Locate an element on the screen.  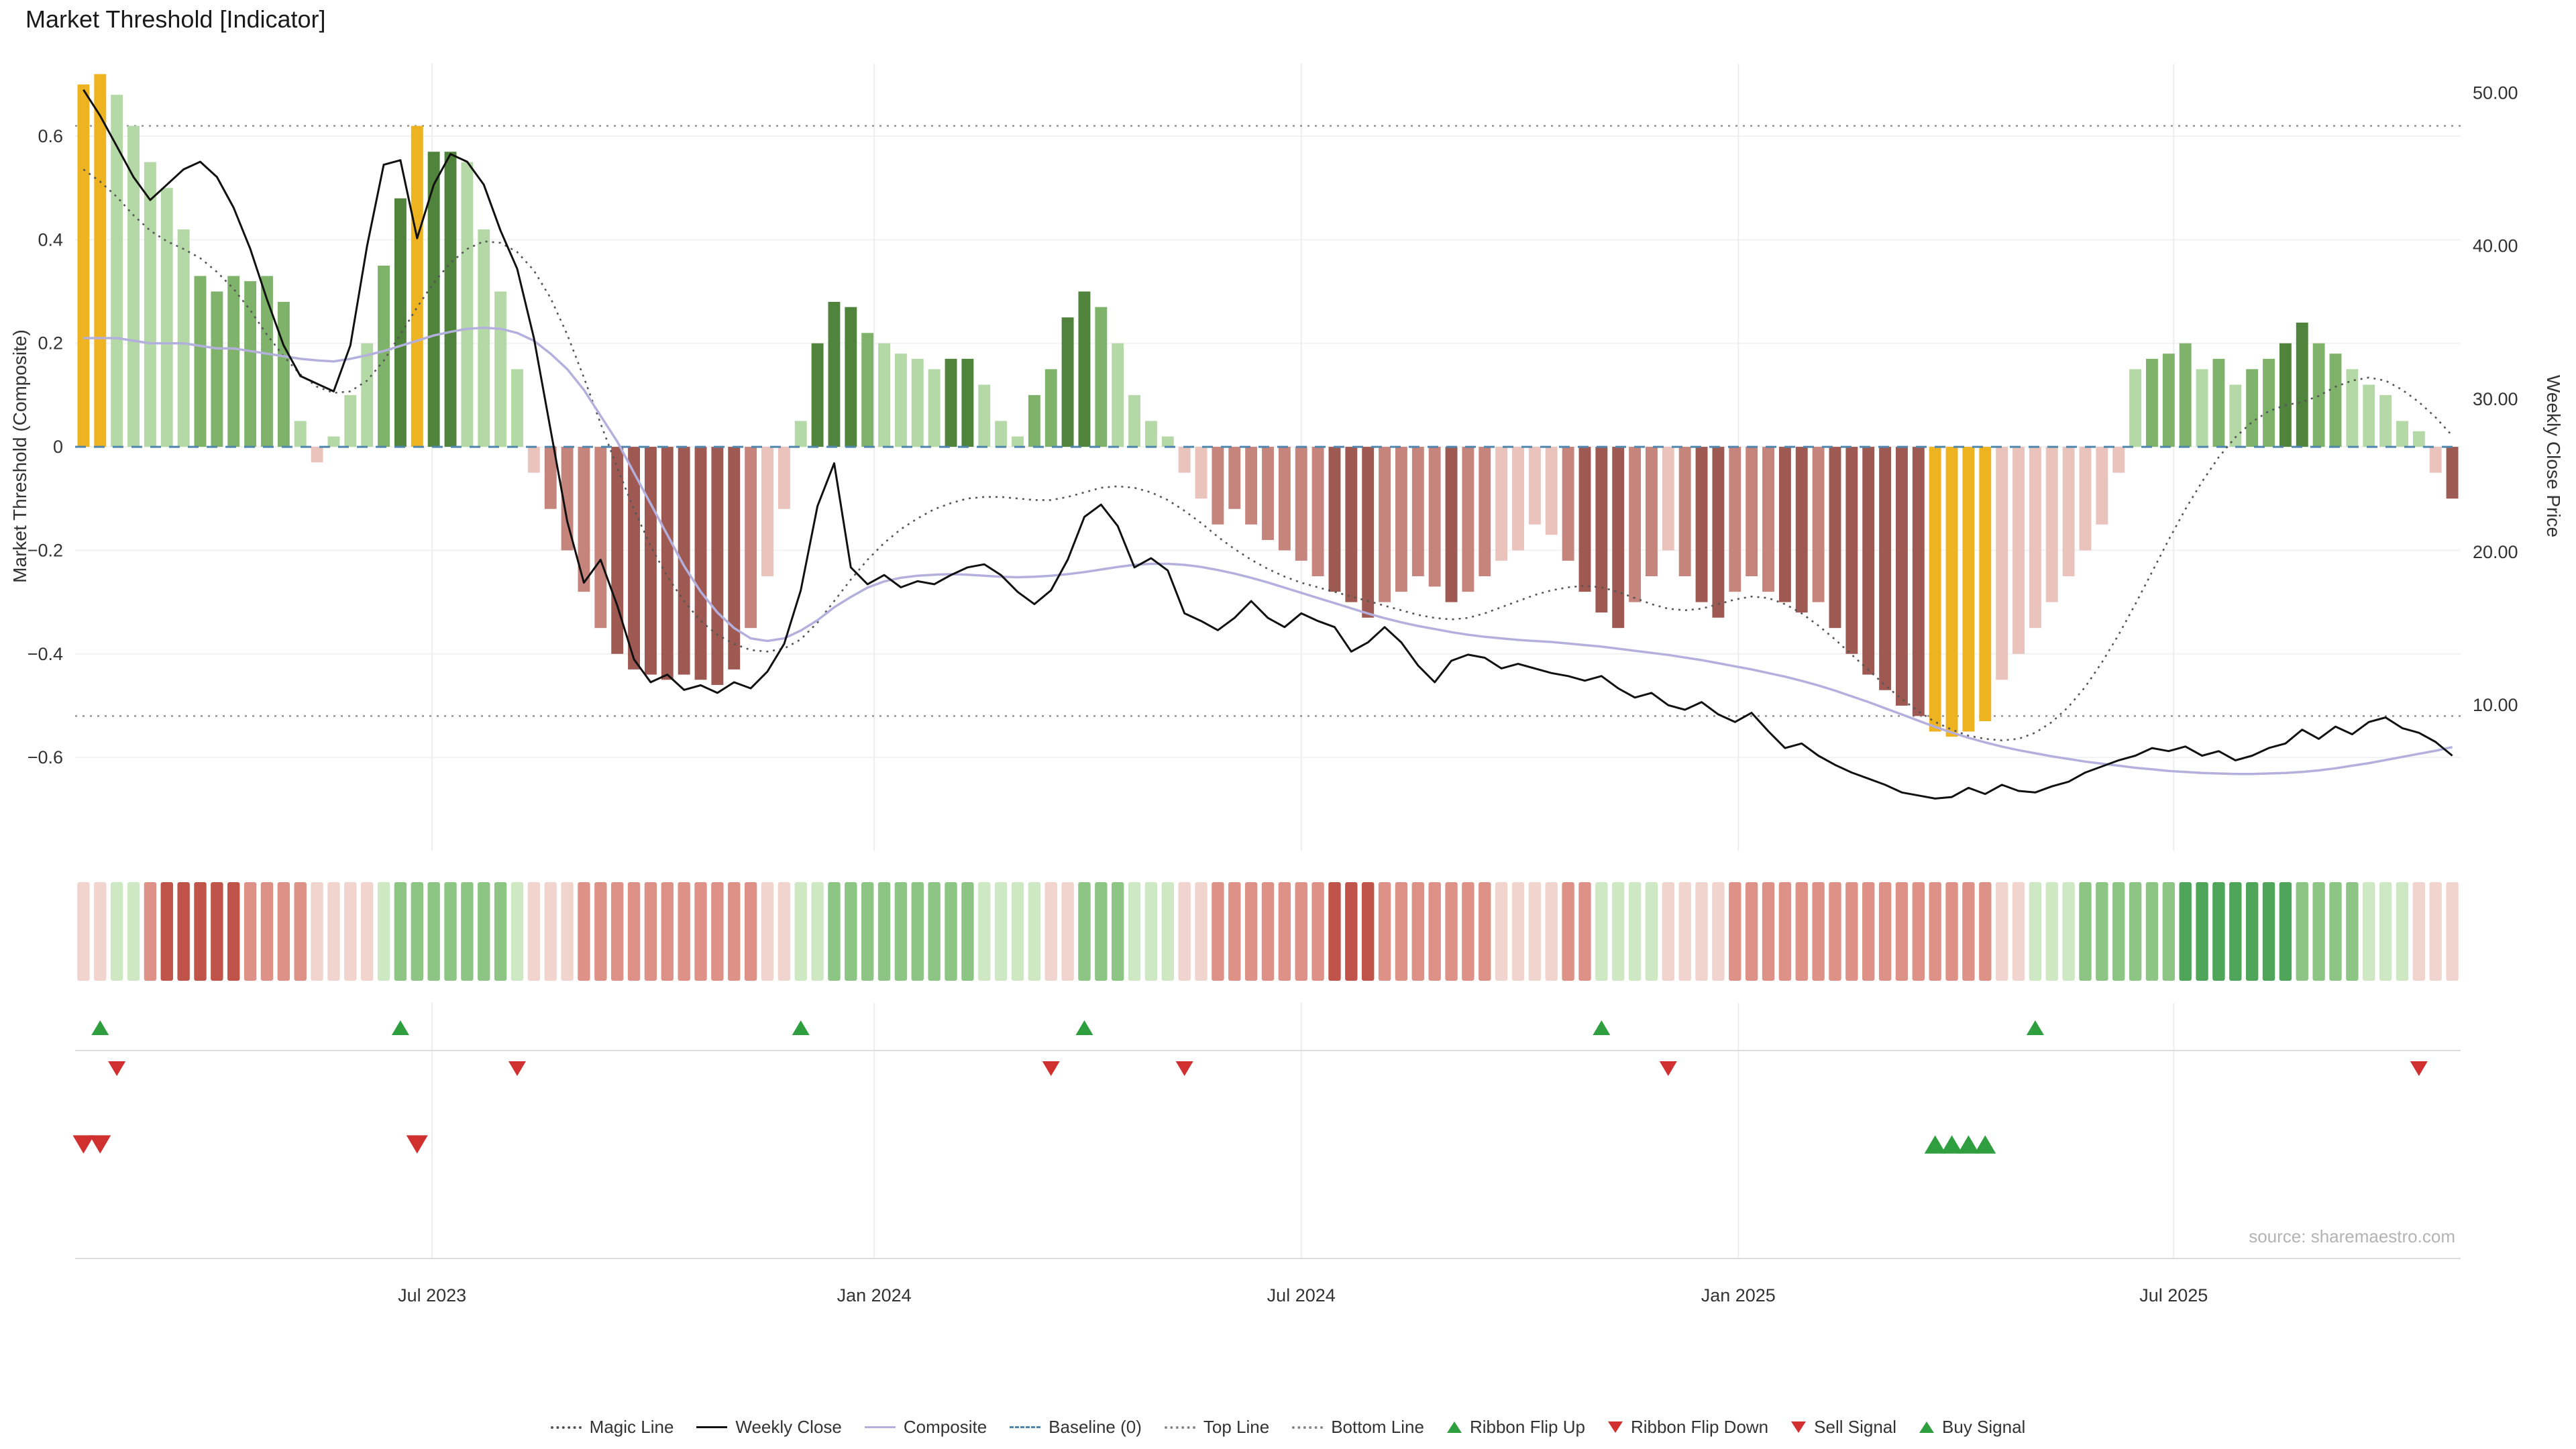
legend-label: Weekly Close is located at coordinates (788, 1427).